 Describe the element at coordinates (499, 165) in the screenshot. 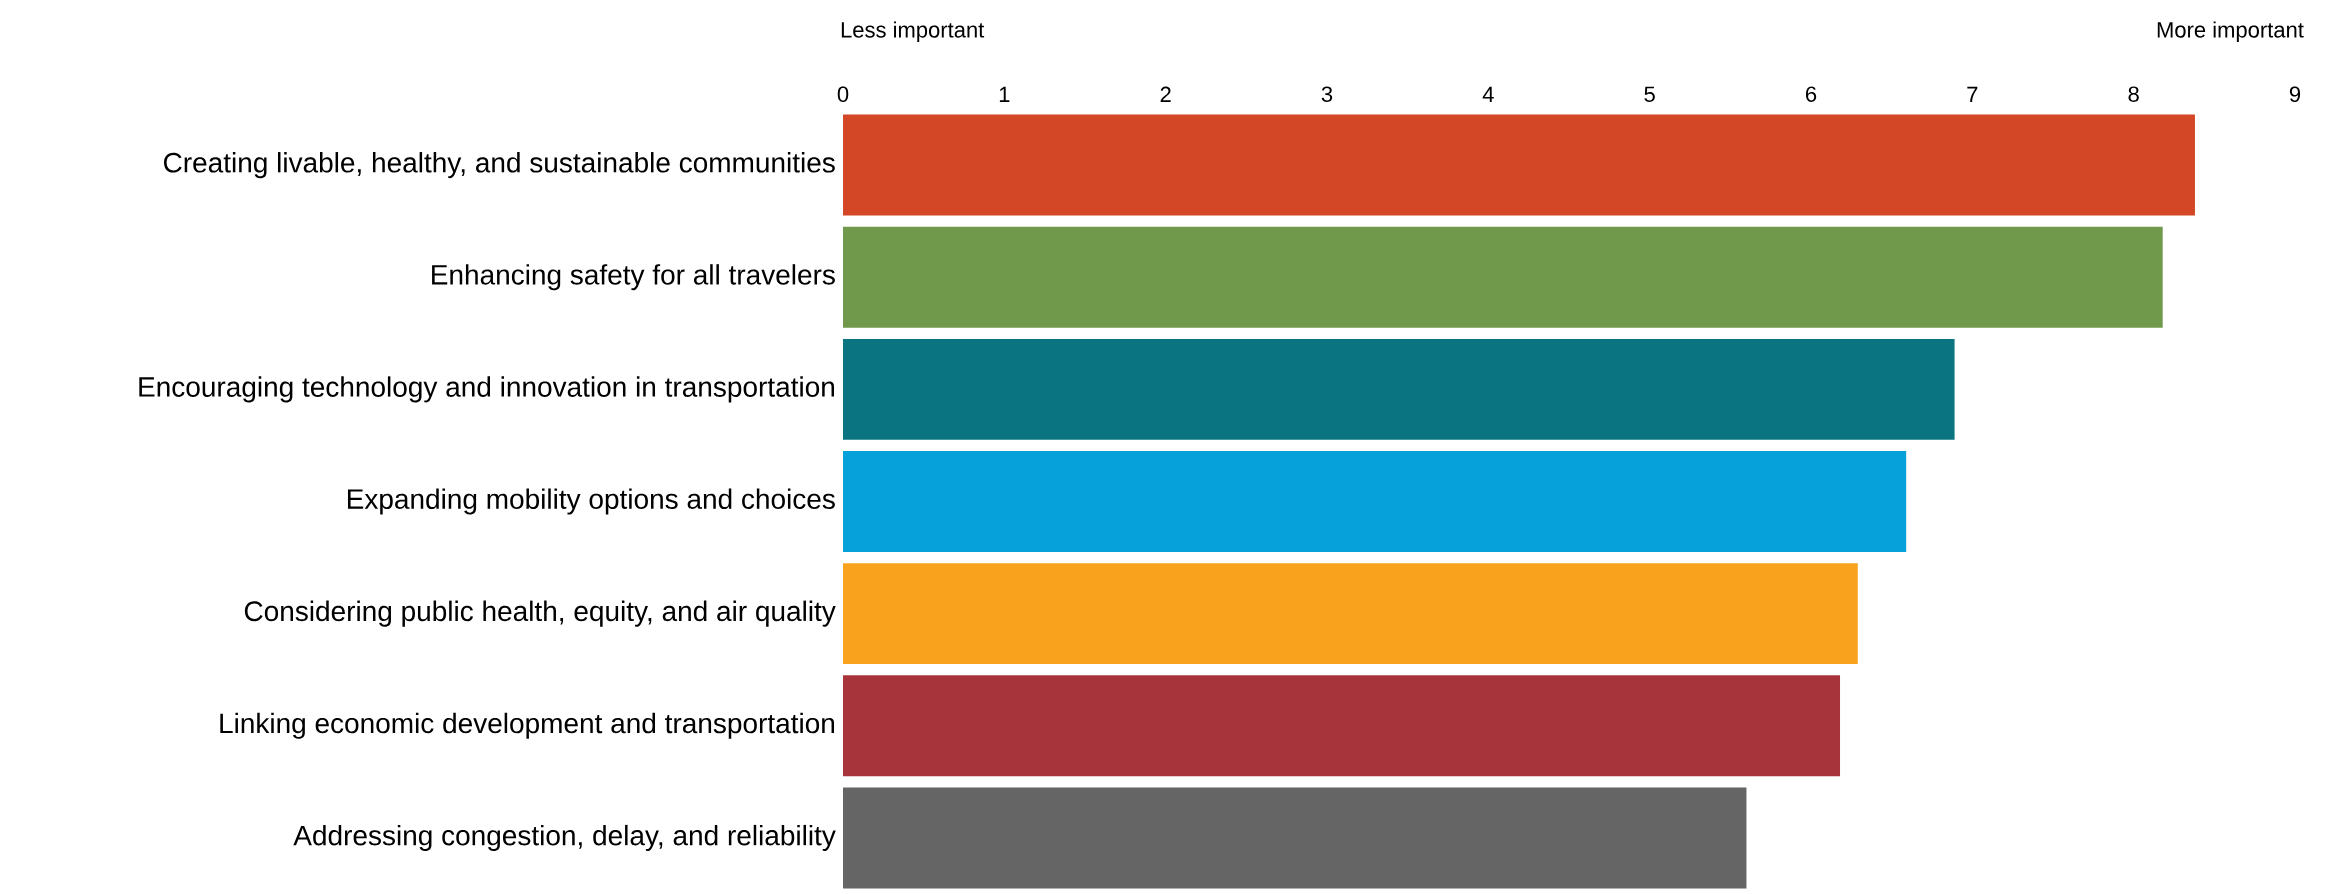

I see `y-tick-label: Creating livable, healthy, and sustainable communities` at that location.